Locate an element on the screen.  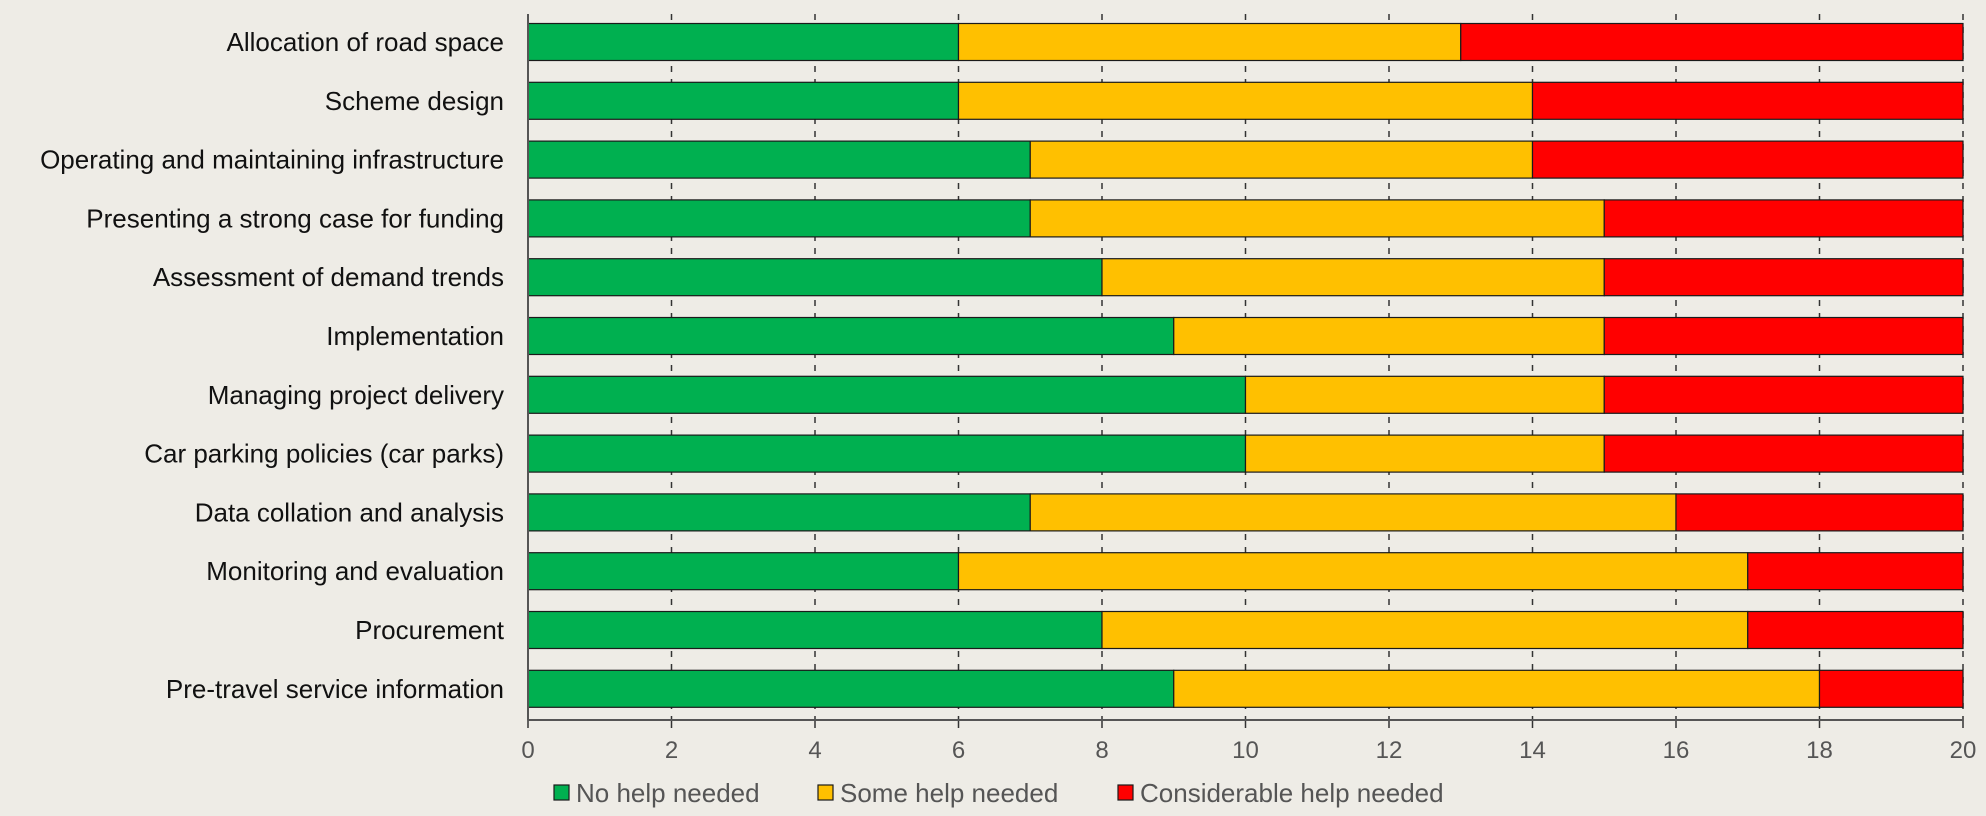
category-label: Car parking policies (car parks) is located at coordinates (324, 454).